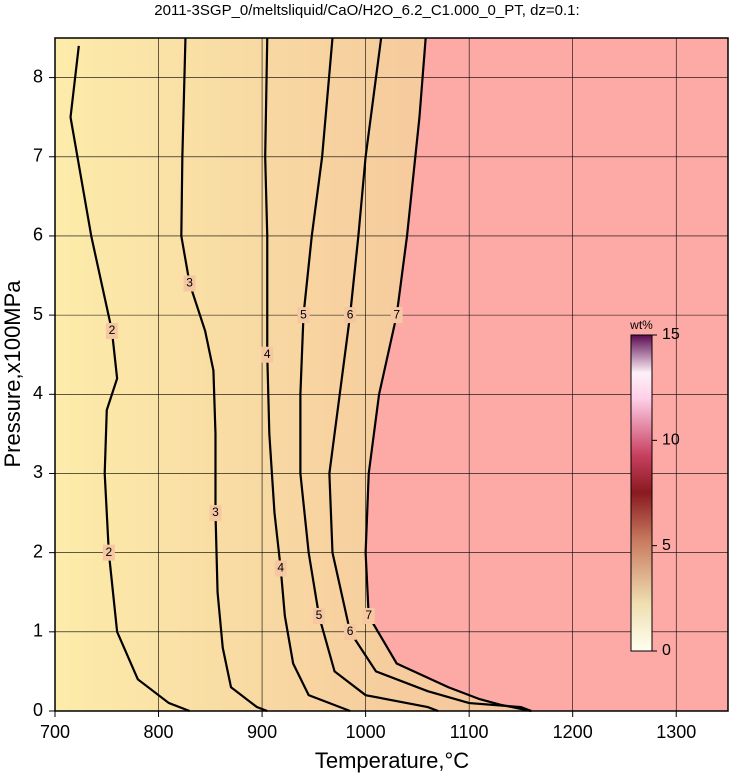 This screenshot has width=734, height=781. I want to click on y-tick-label: 7, so click(38, 156).